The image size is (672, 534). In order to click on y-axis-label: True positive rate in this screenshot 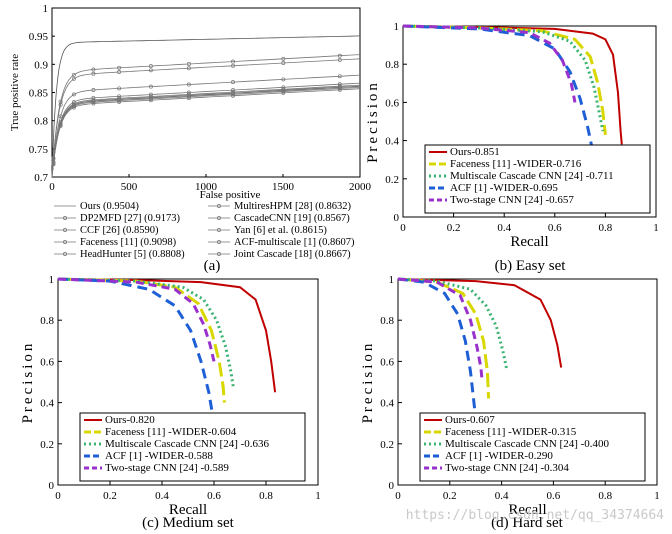, I will do `click(15, 92)`.